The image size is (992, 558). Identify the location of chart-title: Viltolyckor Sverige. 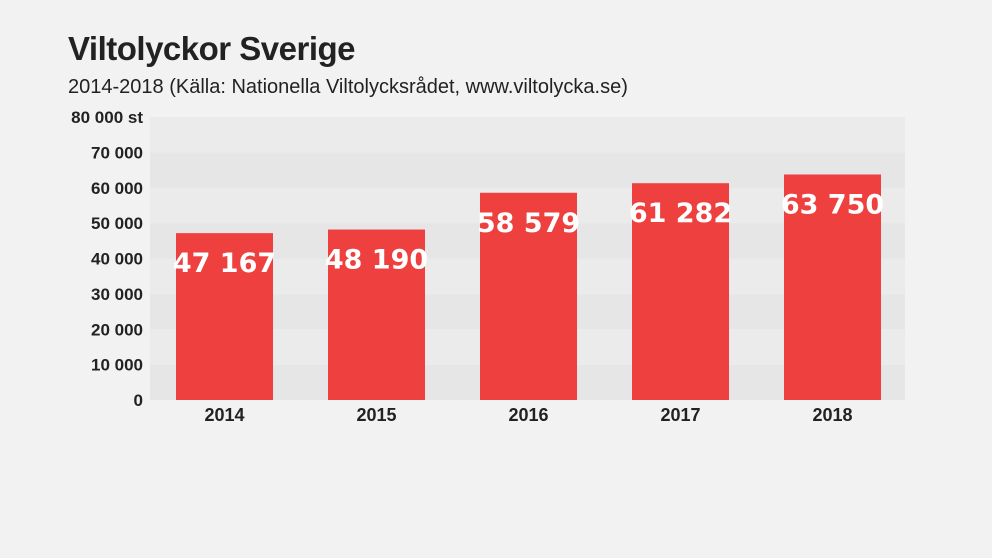
(212, 48).